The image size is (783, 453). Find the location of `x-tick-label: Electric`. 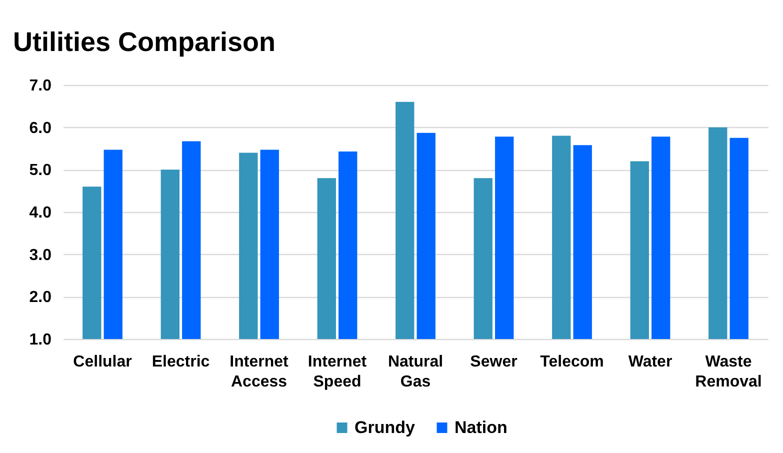

x-tick-label: Electric is located at coordinates (181, 362).